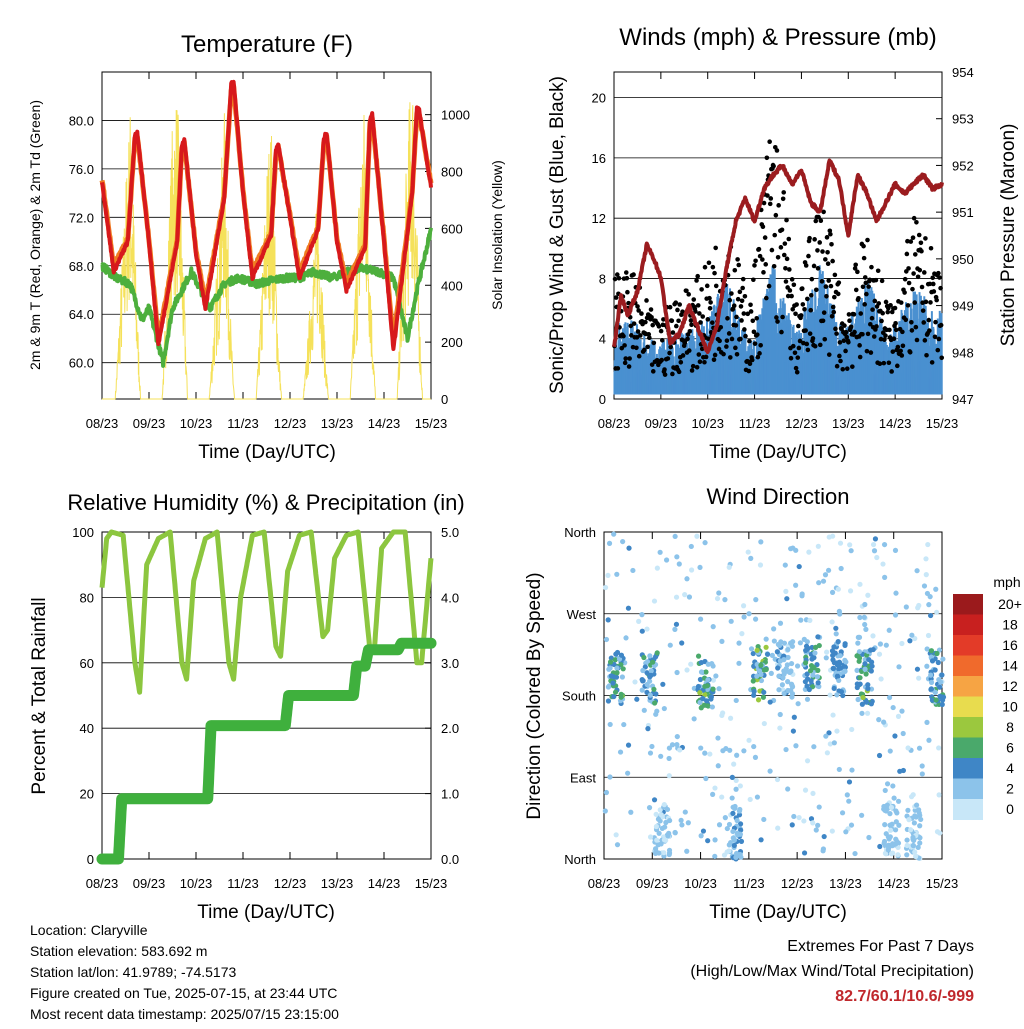 The height and width of the screenshot is (1029, 1024). Describe the element at coordinates (1010, 748) in the screenshot. I see `legend-label: 6` at that location.